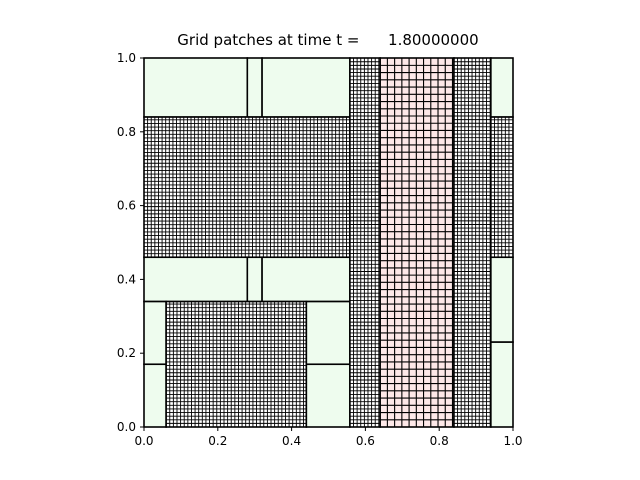 The width and height of the screenshot is (640, 480). I want to click on x-tick-label: 0.0, so click(143, 441).